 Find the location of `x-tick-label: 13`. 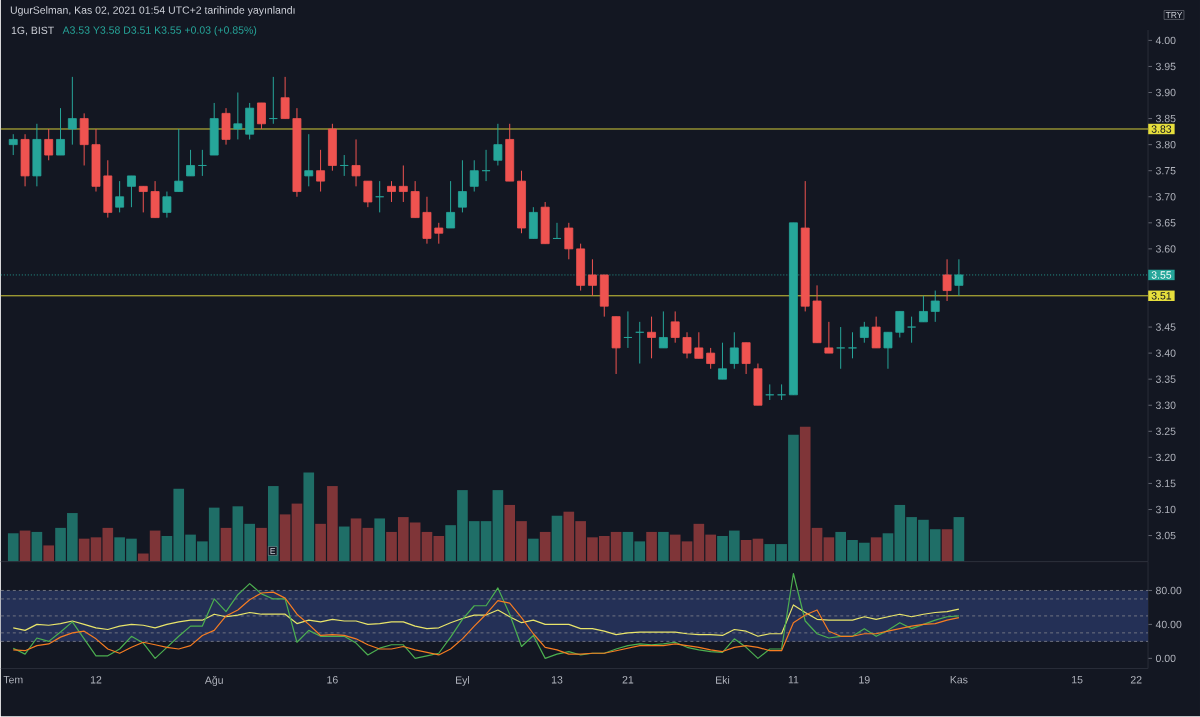

x-tick-label: 13 is located at coordinates (557, 680).